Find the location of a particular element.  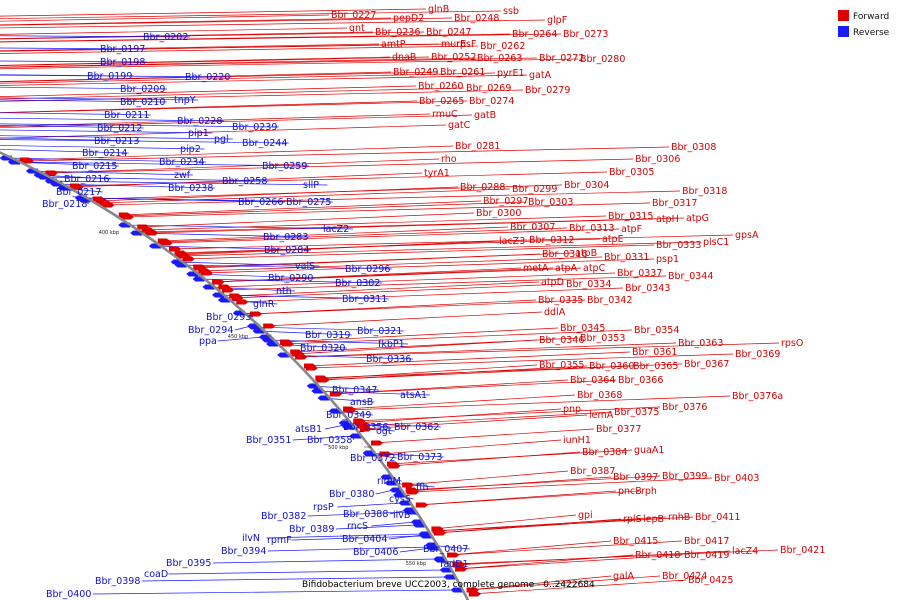

reverse-gene-label: Bbr_0320 is located at coordinates (322, 348).